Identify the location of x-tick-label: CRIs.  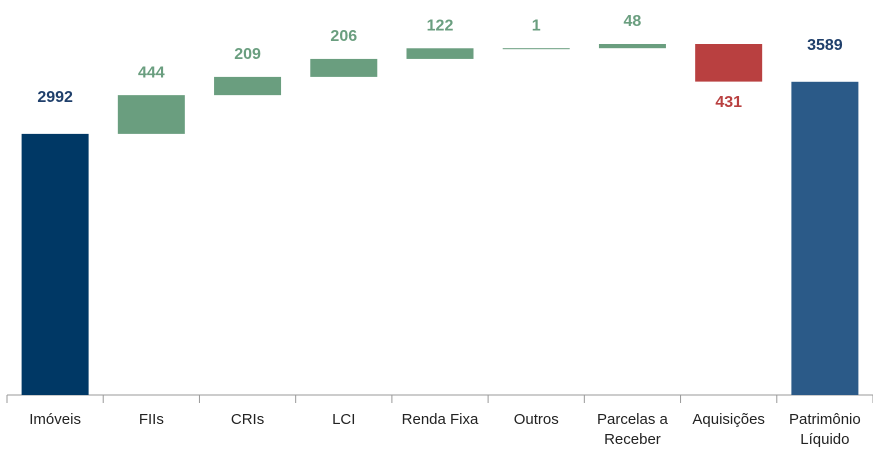
(247, 419).